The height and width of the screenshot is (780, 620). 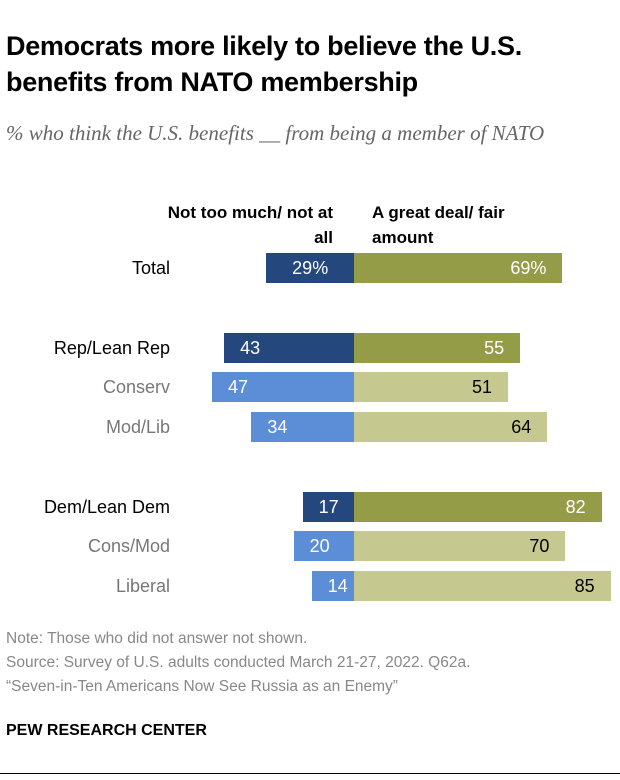 What do you see at coordinates (310, 773) in the screenshot?
I see `bottom-rule` at bounding box center [310, 773].